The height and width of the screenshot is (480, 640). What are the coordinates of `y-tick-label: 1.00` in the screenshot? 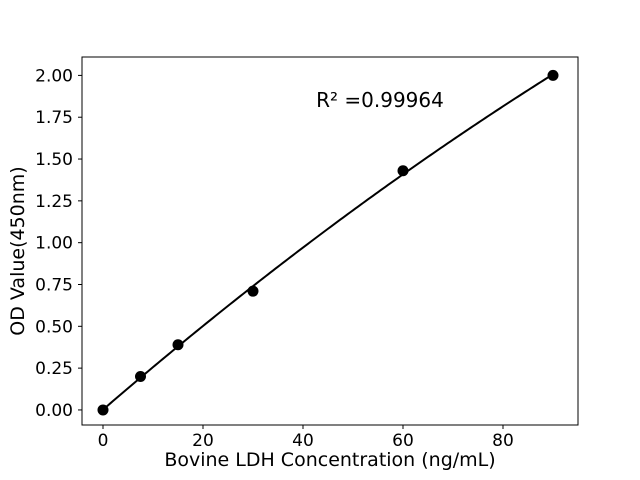 It's located at (54, 244).